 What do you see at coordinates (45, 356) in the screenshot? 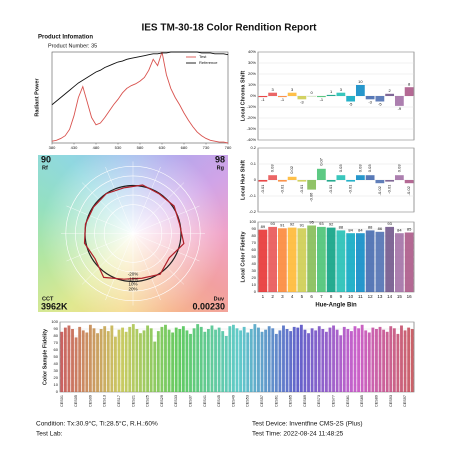
I see `y-axis-label: Color Sample Fidelity` at bounding box center [45, 356].